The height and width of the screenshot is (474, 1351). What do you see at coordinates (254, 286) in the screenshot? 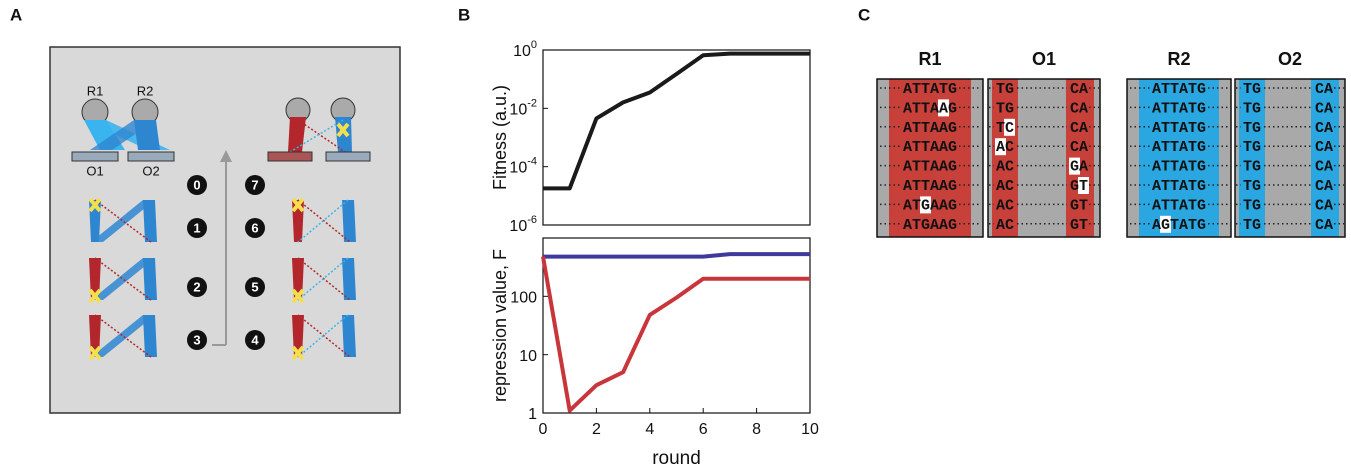
I see `step-number: 5` at bounding box center [254, 286].